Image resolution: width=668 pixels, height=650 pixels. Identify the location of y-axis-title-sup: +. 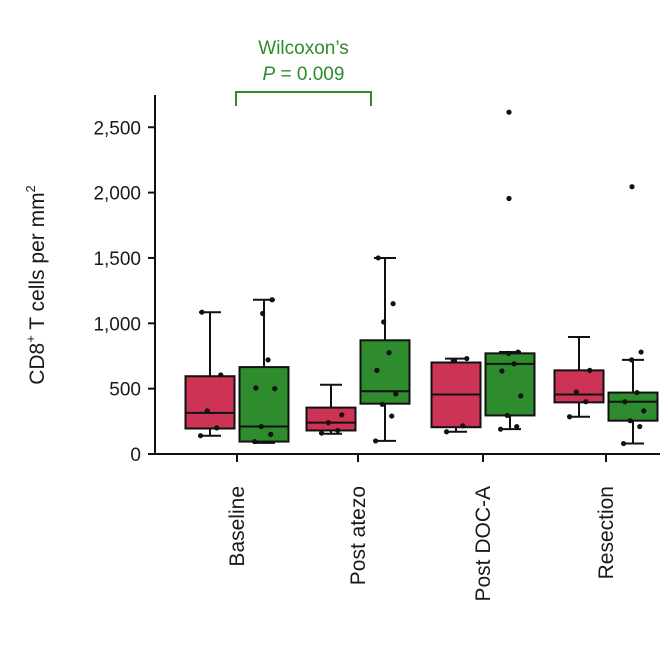
(30, 339).